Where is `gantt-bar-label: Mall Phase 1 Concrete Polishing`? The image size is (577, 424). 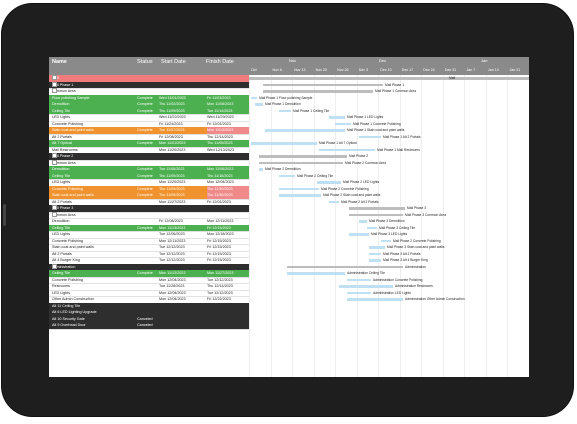 gantt-bar-label: Mall Phase 1 Concrete Polishing is located at coordinates (377, 123).